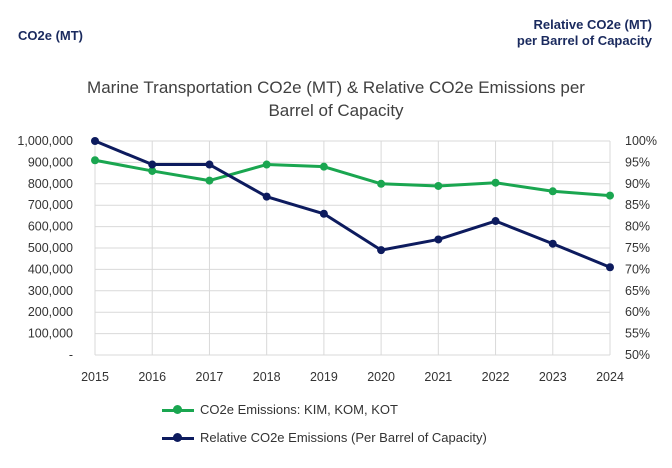 The image size is (672, 468). I want to click on right-tick-label: 80%, so click(637, 227).